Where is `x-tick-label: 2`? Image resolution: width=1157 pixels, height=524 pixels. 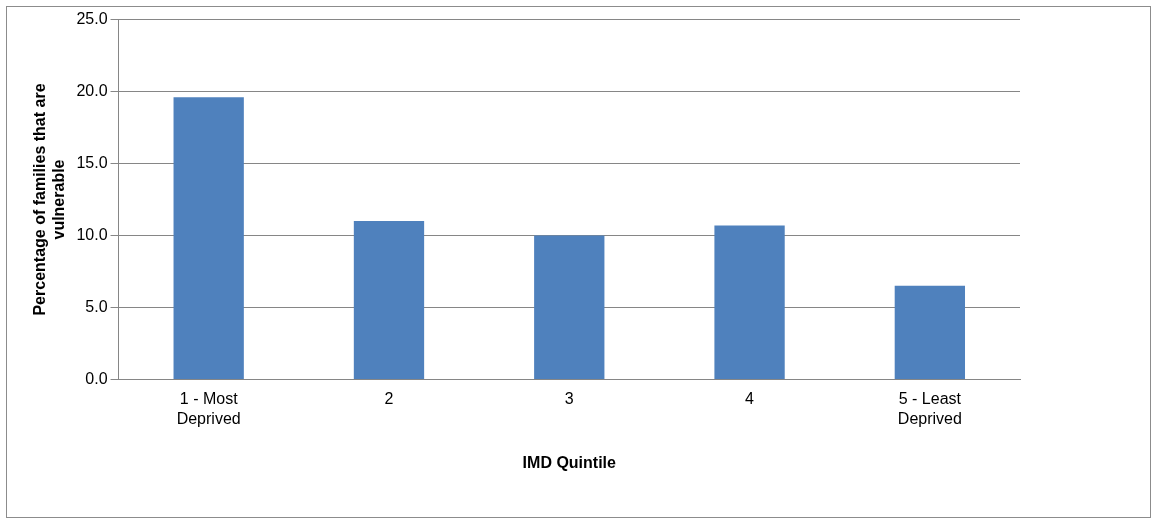 x-tick-label: 2 is located at coordinates (389, 399).